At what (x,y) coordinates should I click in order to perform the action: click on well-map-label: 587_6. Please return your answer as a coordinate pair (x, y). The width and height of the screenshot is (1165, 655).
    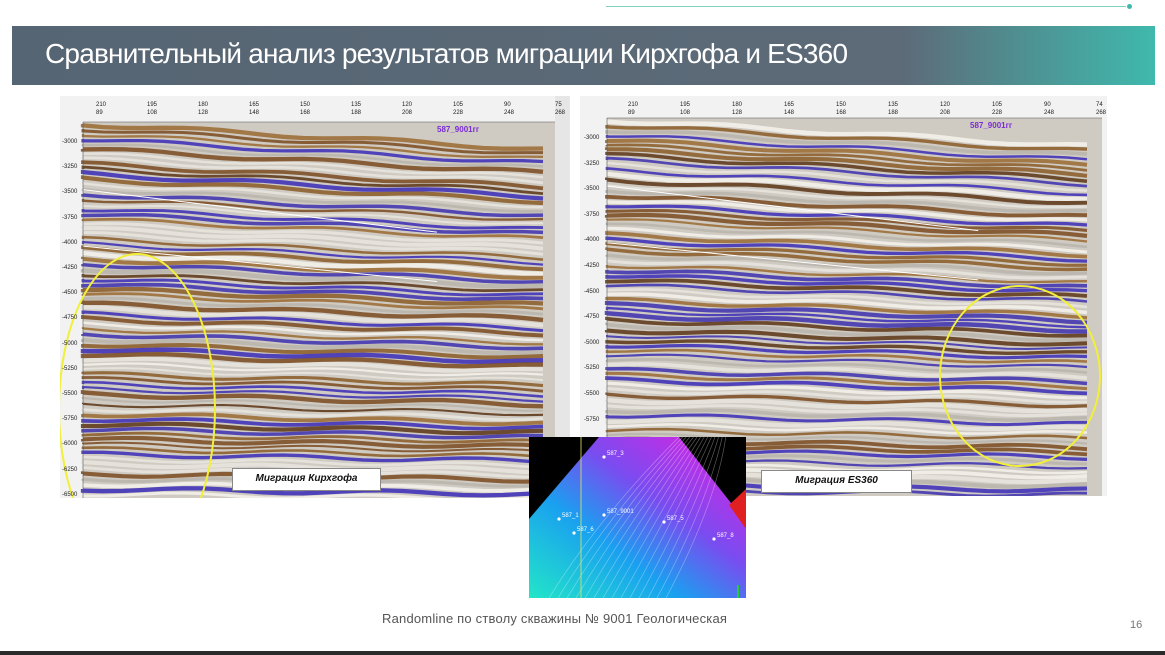
    Looking at the image, I should click on (585, 530).